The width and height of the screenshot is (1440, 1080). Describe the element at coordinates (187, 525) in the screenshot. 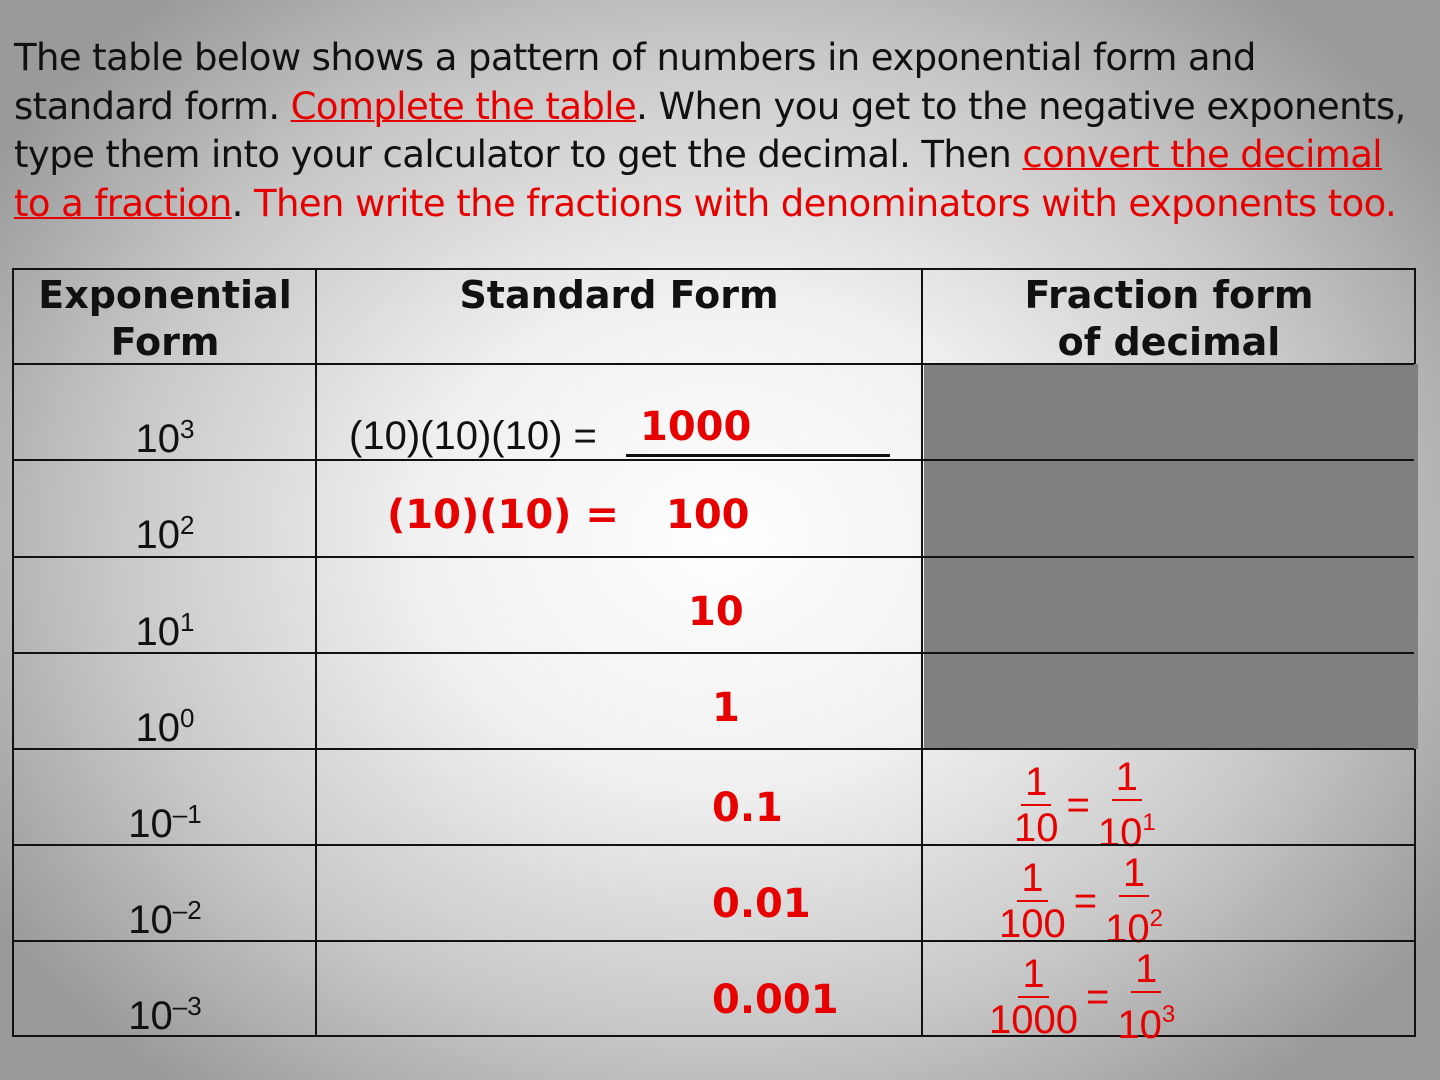

I see `exp-power: 2` at that location.